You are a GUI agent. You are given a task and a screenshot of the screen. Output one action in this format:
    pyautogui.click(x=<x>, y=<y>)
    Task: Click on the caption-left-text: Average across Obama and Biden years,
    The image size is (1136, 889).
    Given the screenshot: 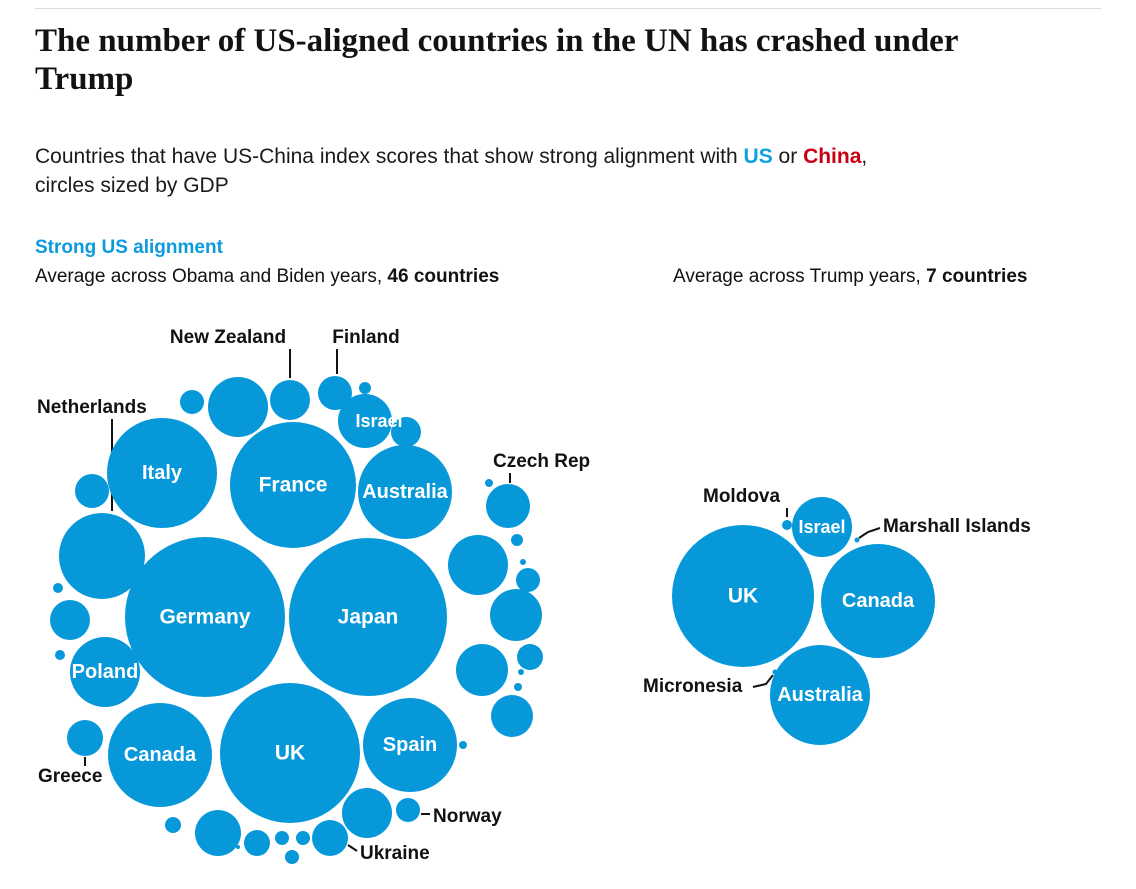 What is the action you would take?
    pyautogui.click(x=211, y=276)
    